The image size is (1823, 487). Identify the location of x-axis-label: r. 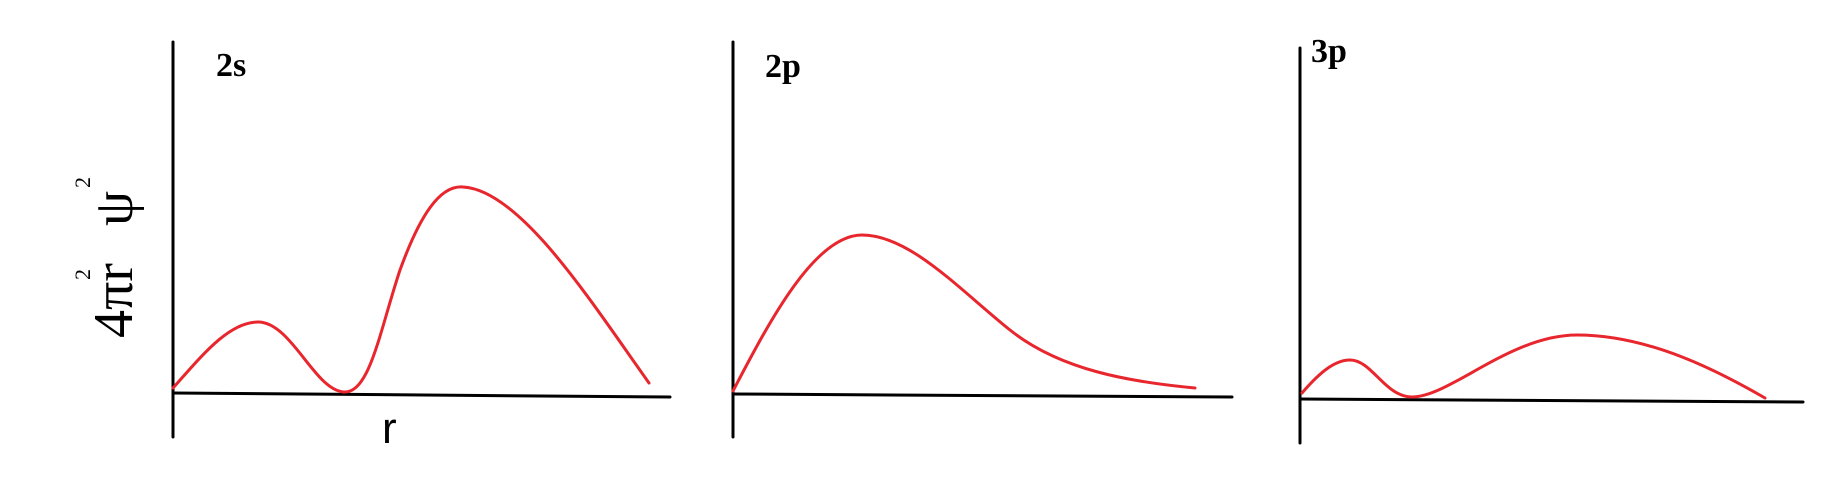
(389, 428).